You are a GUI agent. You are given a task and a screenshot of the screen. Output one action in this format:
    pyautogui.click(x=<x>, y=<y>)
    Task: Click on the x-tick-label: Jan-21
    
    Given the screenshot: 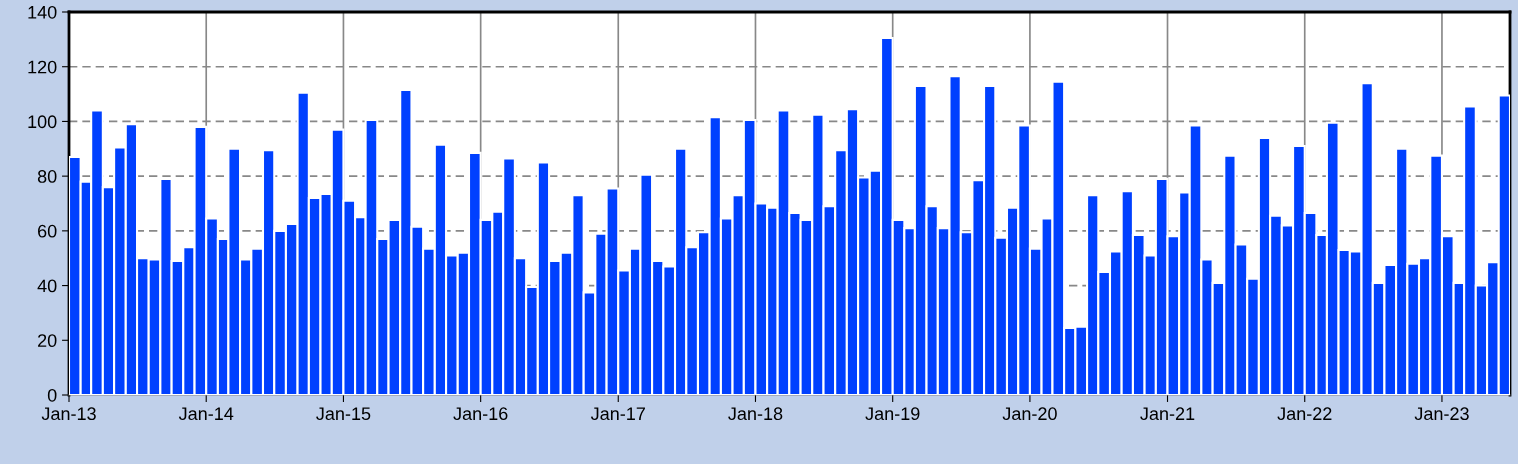 What is the action you would take?
    pyautogui.click(x=1167, y=414)
    